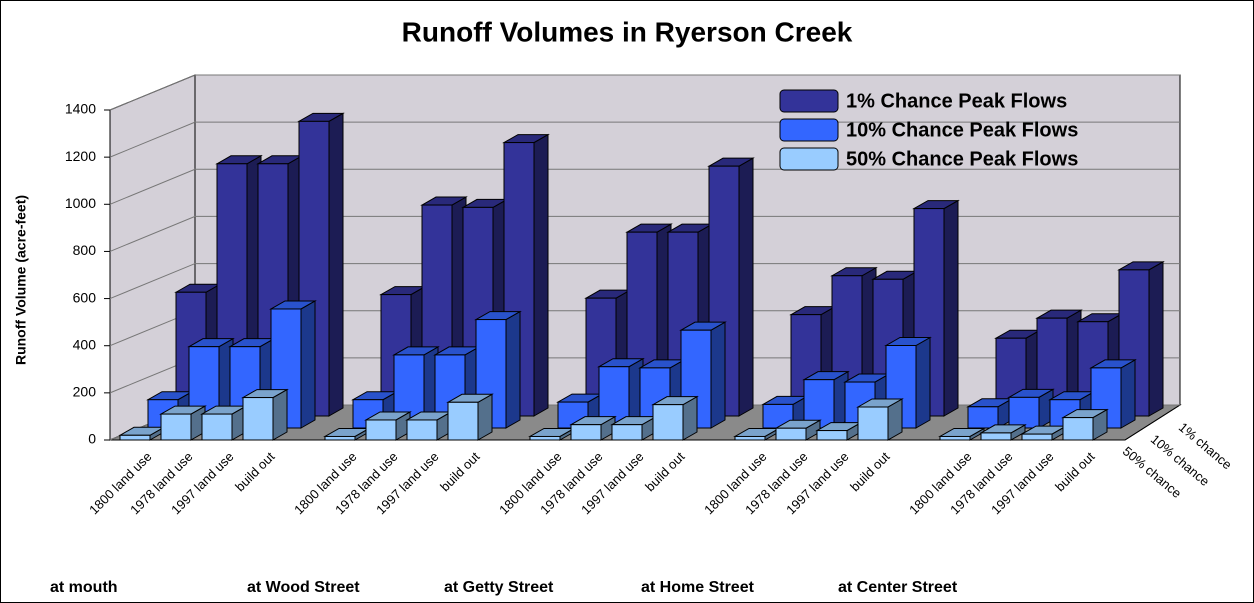  Describe the element at coordinates (92, 439) in the screenshot. I see `y-tick-label: 0` at that location.